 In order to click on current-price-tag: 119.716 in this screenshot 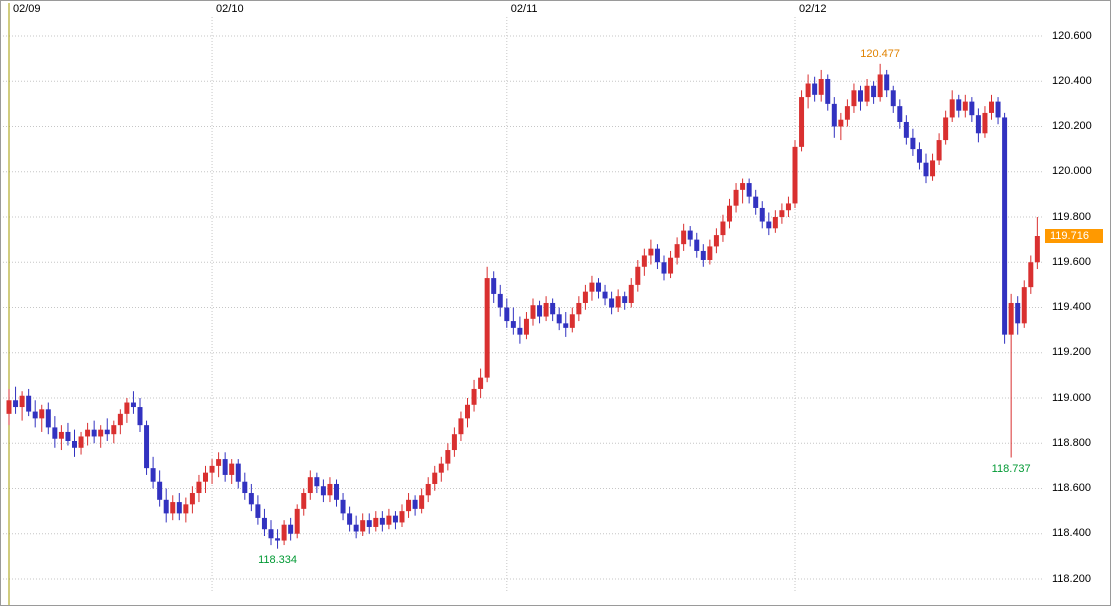, I will do `click(1074, 236)`.